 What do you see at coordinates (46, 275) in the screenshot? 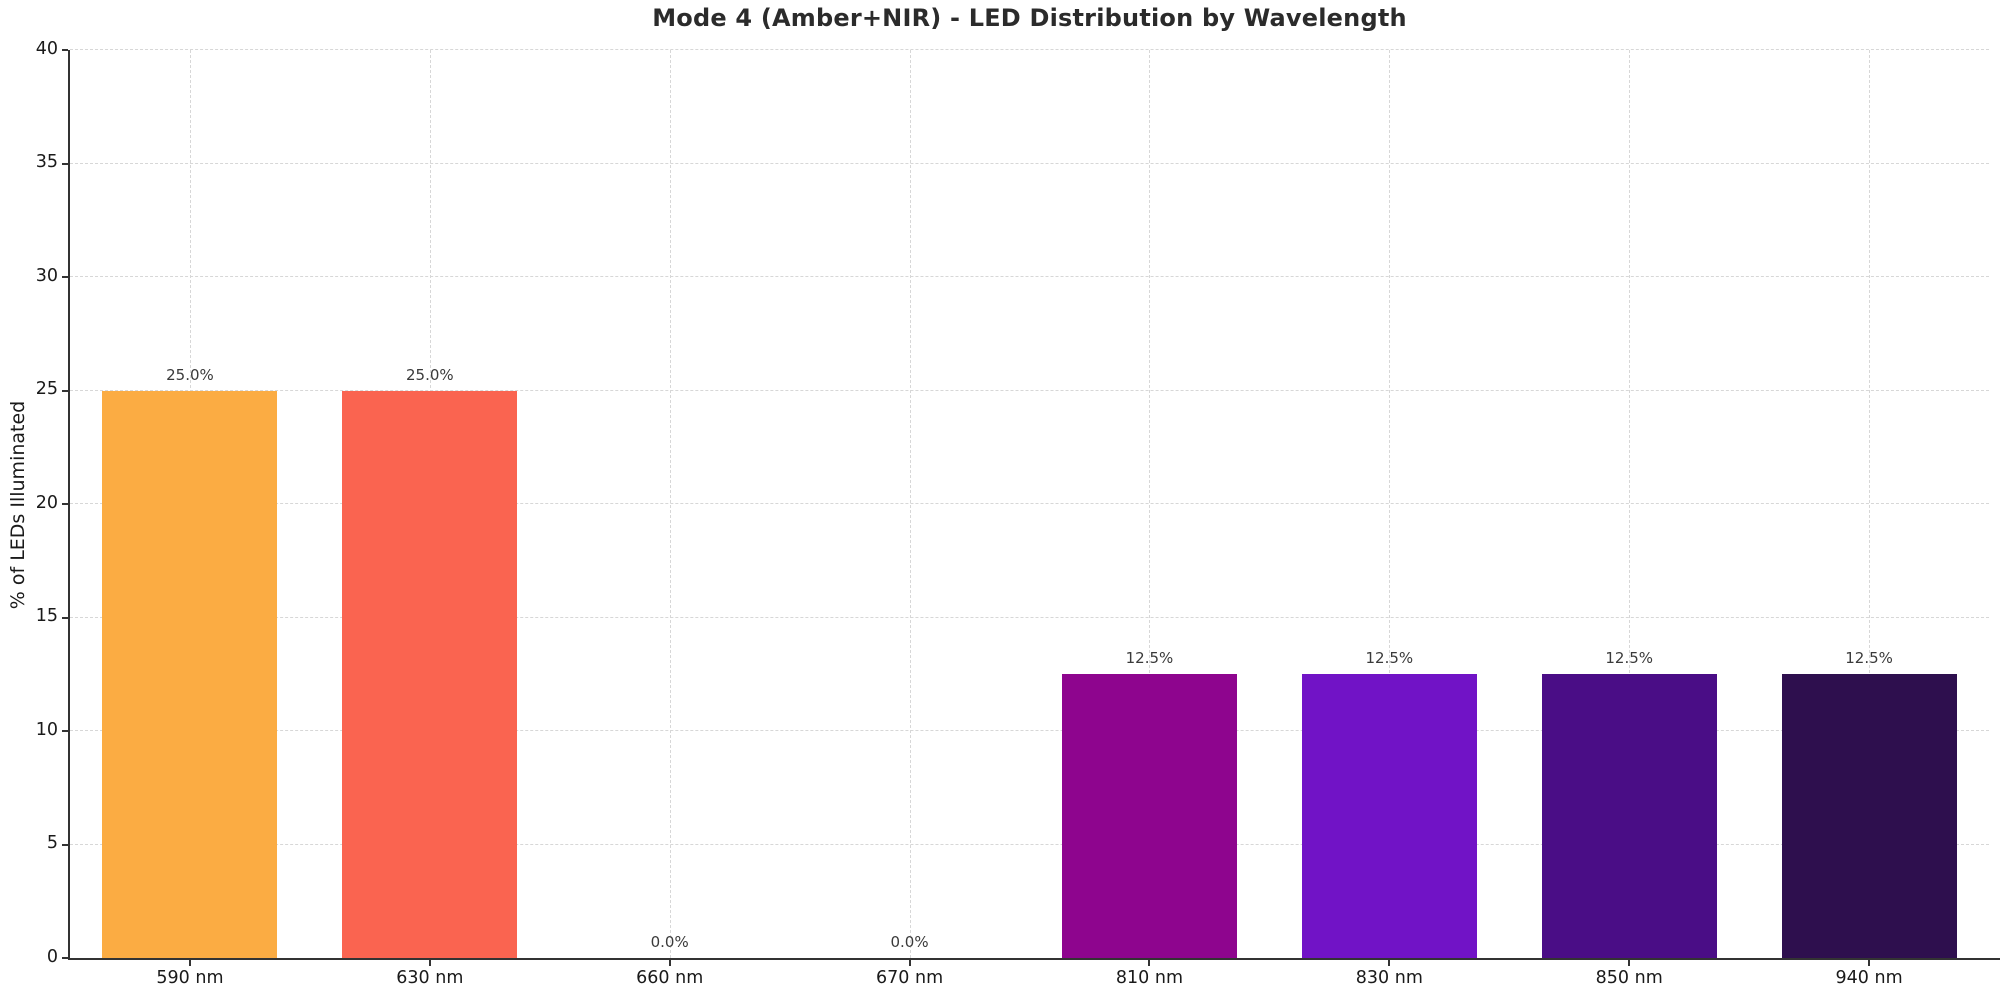
I see `y-tick-label: 30` at bounding box center [46, 275].